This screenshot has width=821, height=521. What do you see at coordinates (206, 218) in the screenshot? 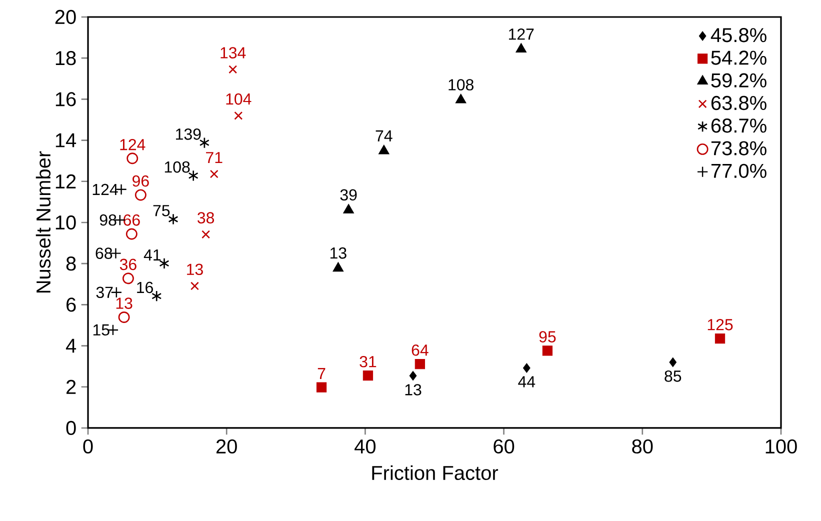
I see `annotation: 38` at bounding box center [206, 218].